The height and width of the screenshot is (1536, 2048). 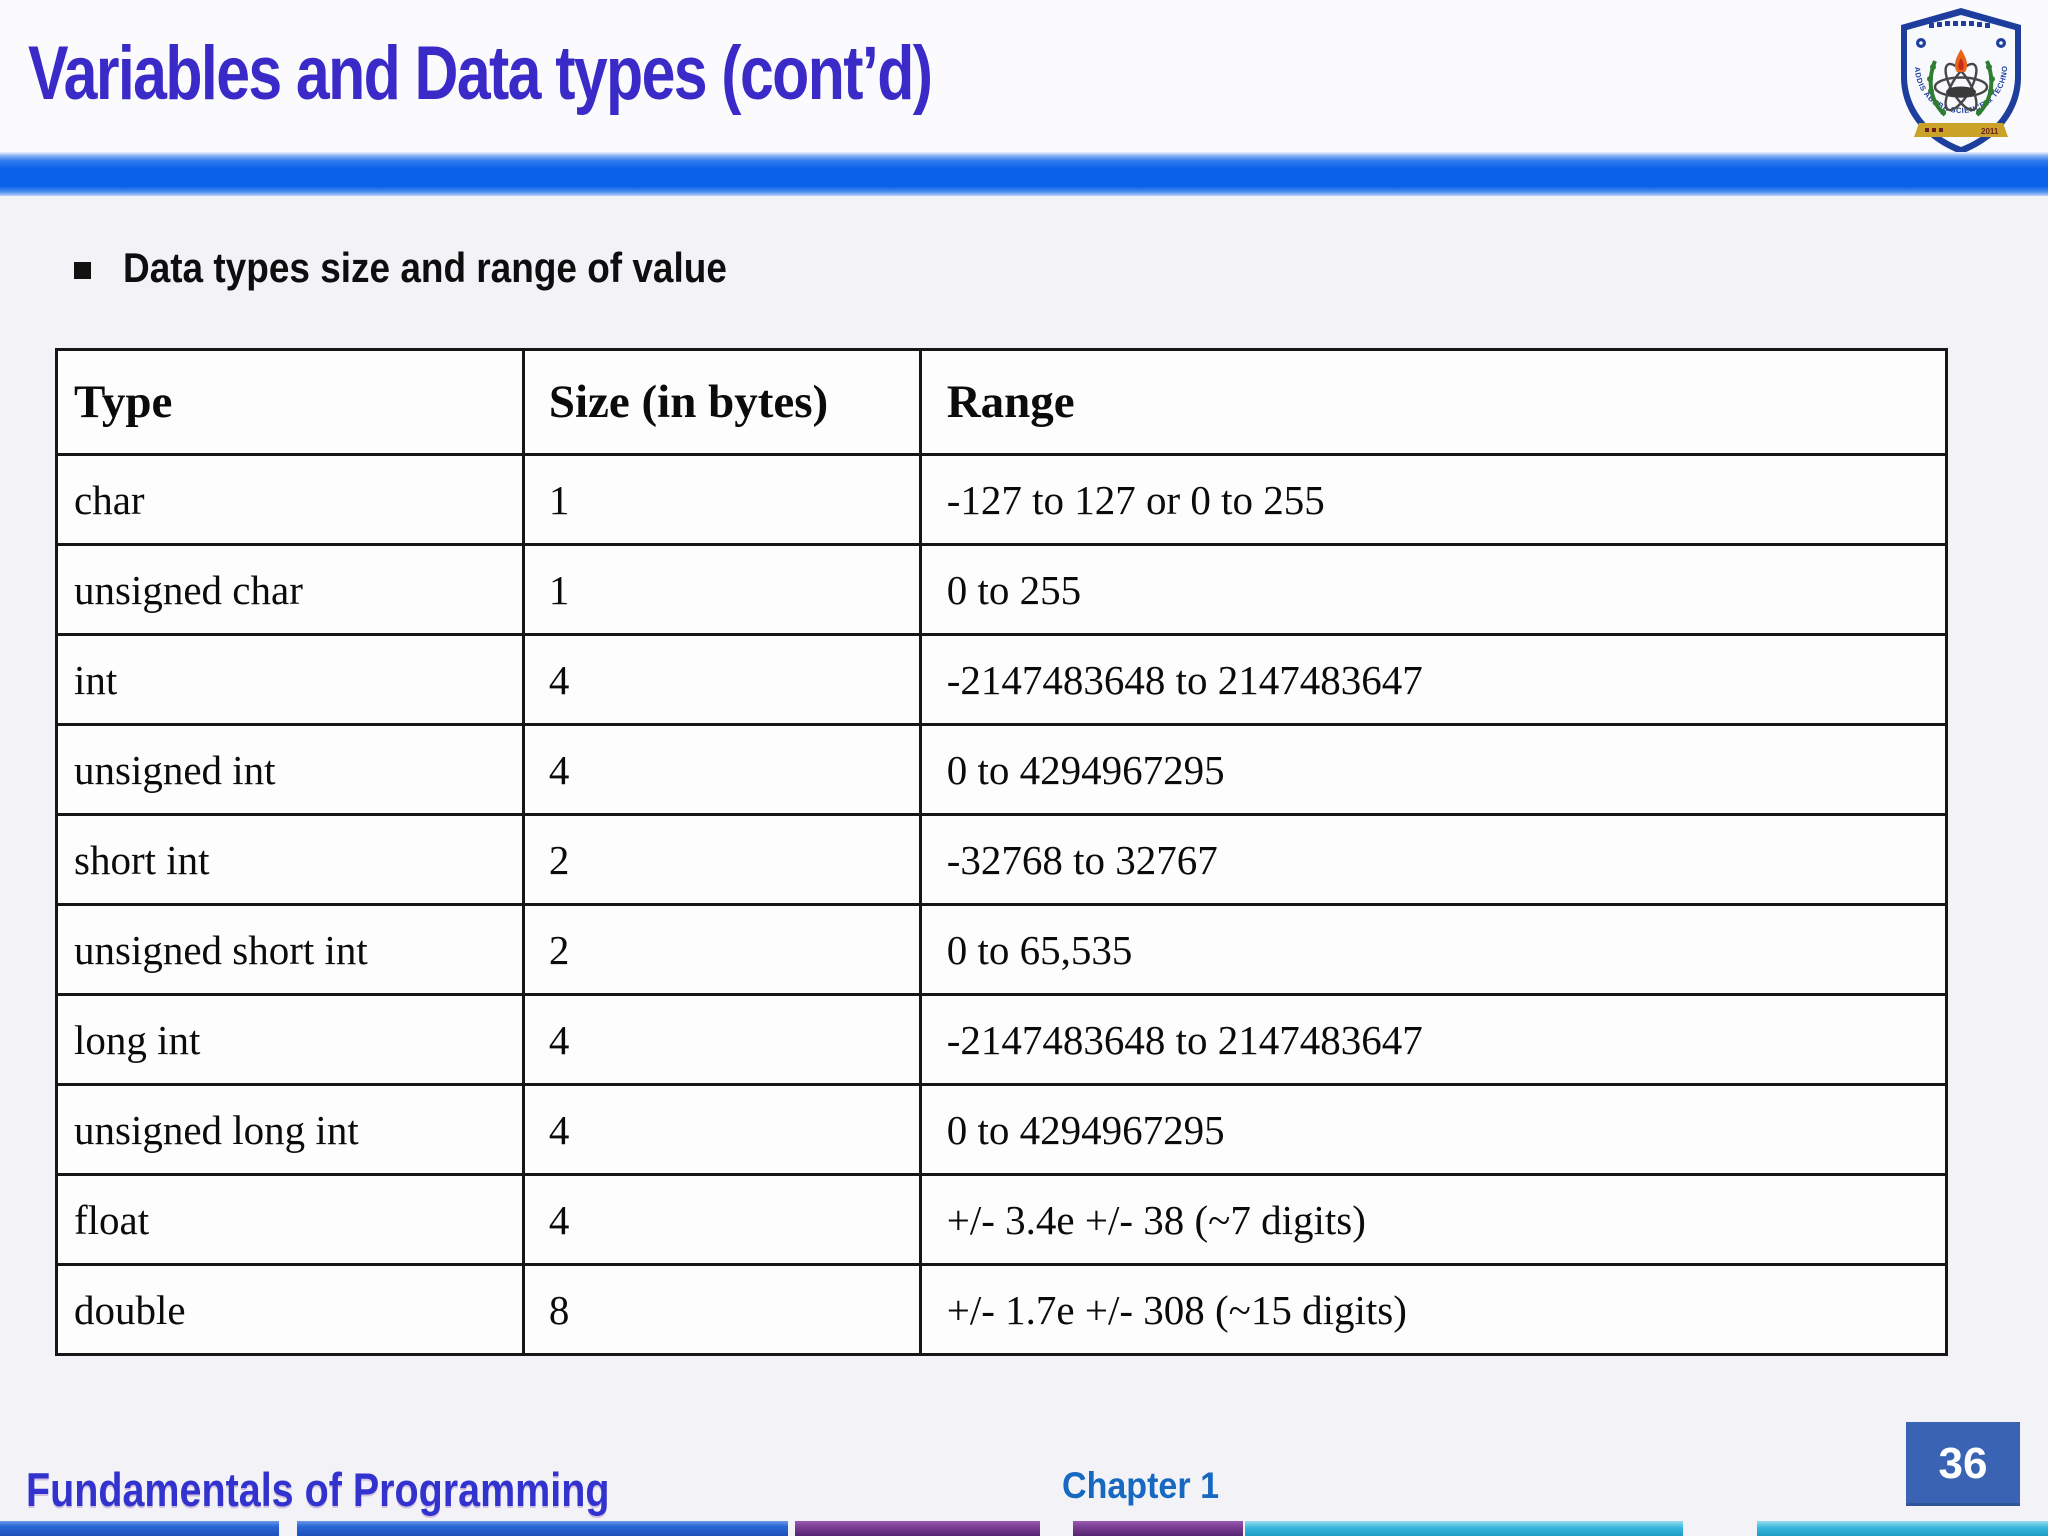 I want to click on banner-ribbon-icon, so click(x=1961, y=130).